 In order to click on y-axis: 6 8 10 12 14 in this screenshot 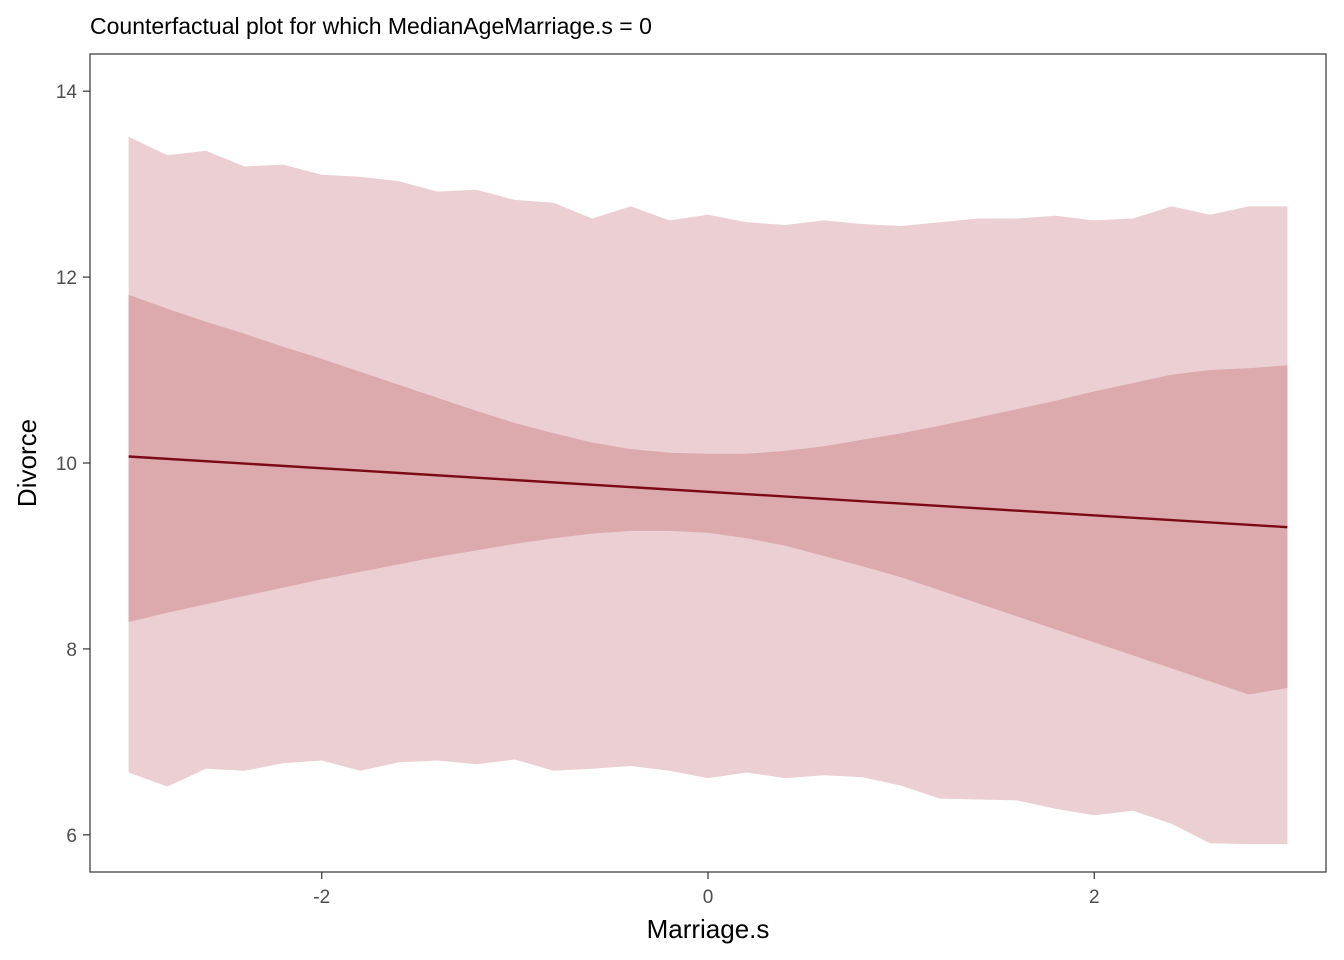, I will do `click(73, 464)`.